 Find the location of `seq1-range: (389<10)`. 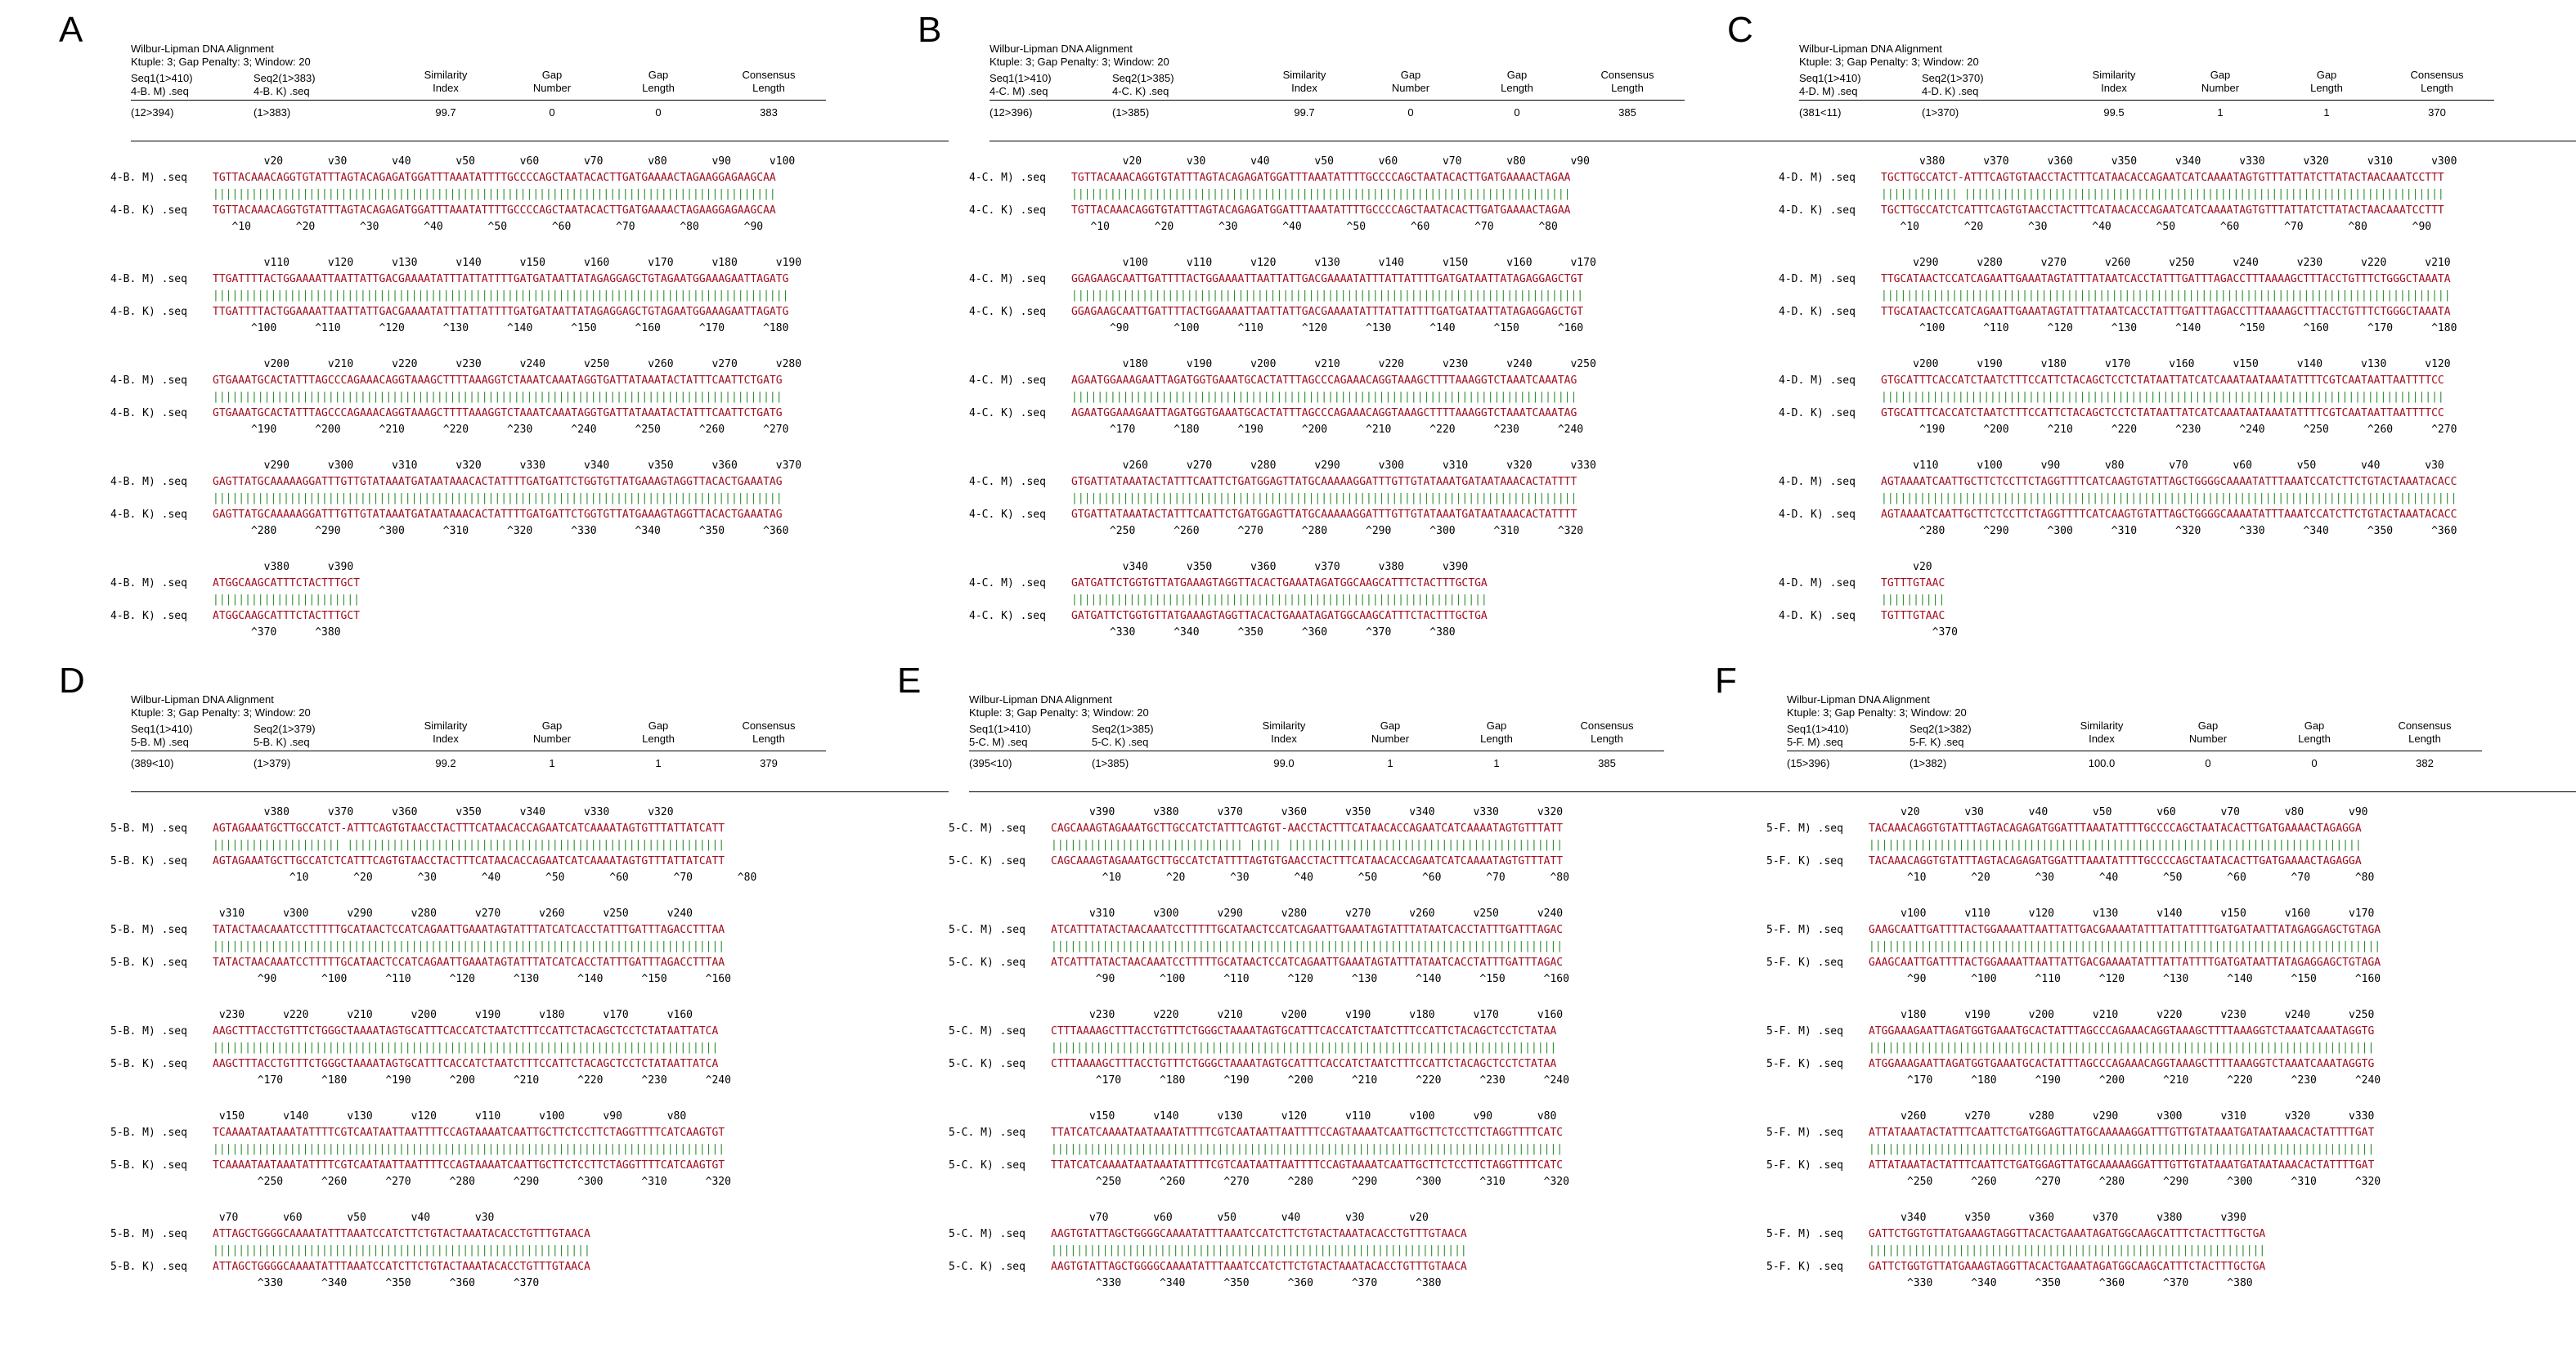

seq1-range: (389<10) is located at coordinates (152, 763).